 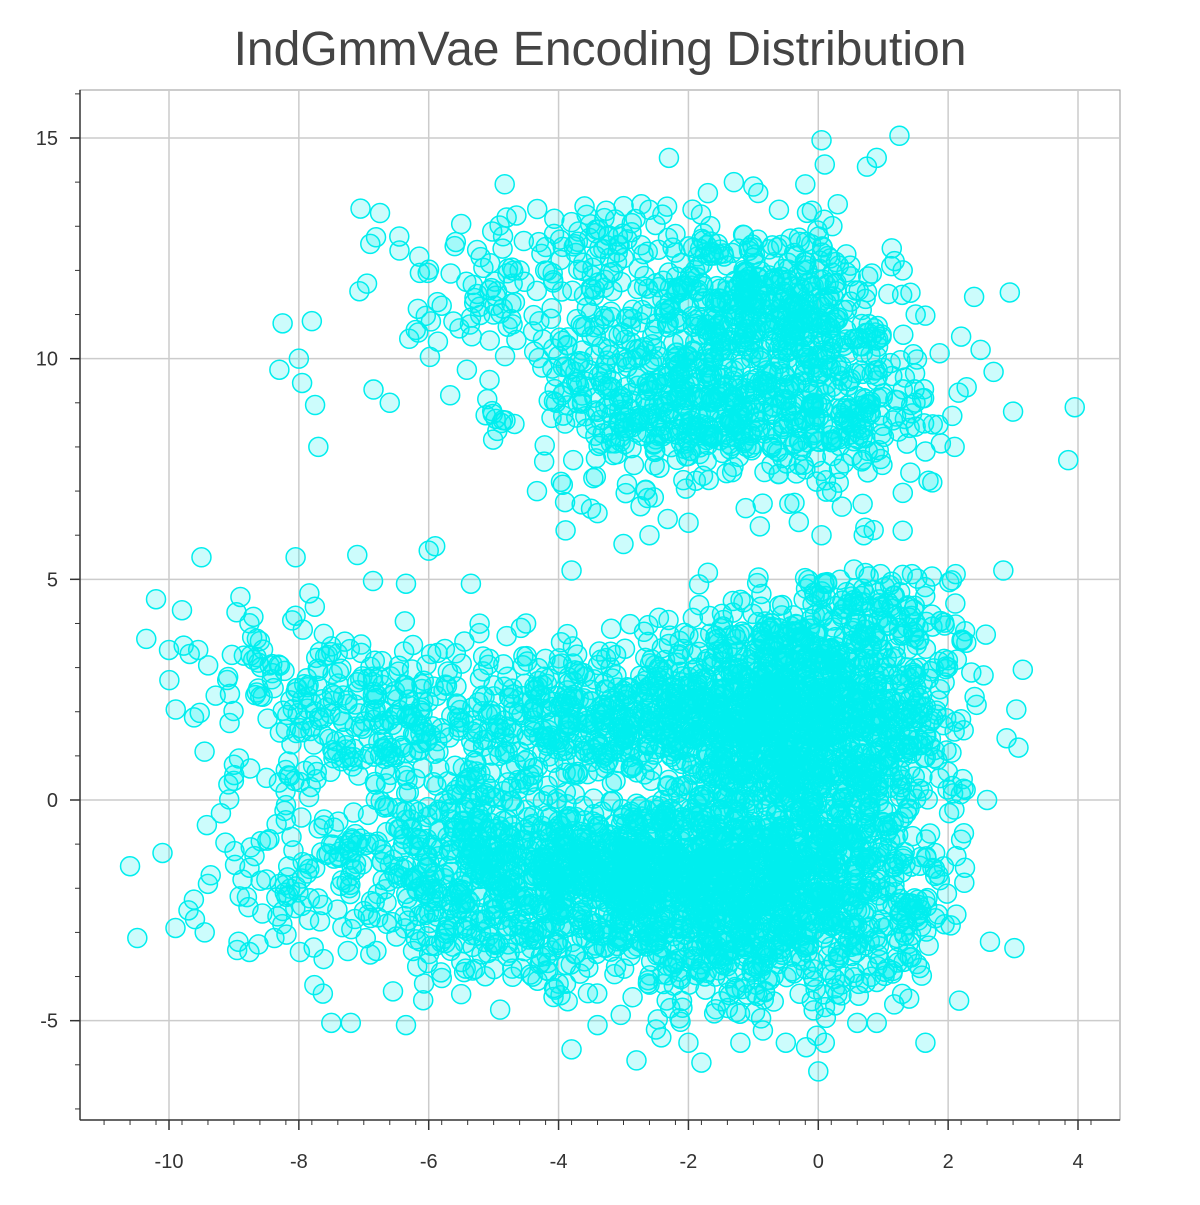 What do you see at coordinates (1077, 1162) in the screenshot?
I see `x-tick-label: 4` at bounding box center [1077, 1162].